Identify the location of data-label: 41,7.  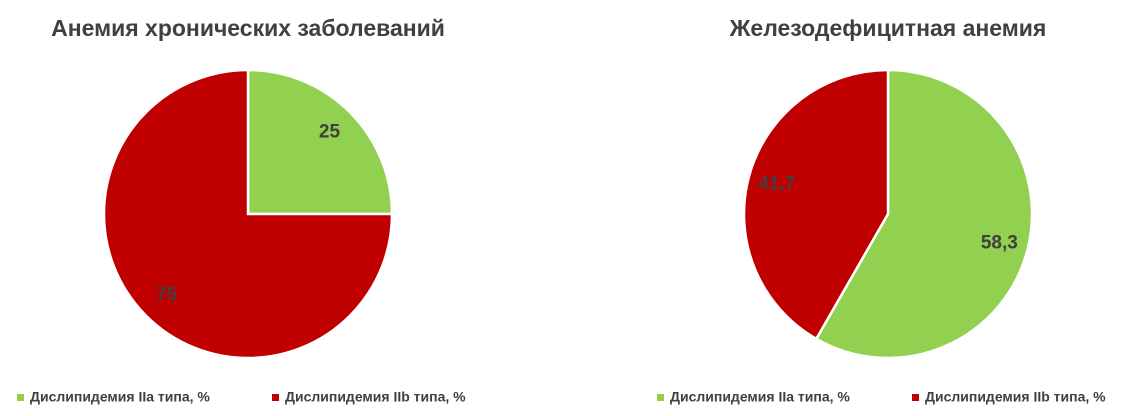
(776, 183).